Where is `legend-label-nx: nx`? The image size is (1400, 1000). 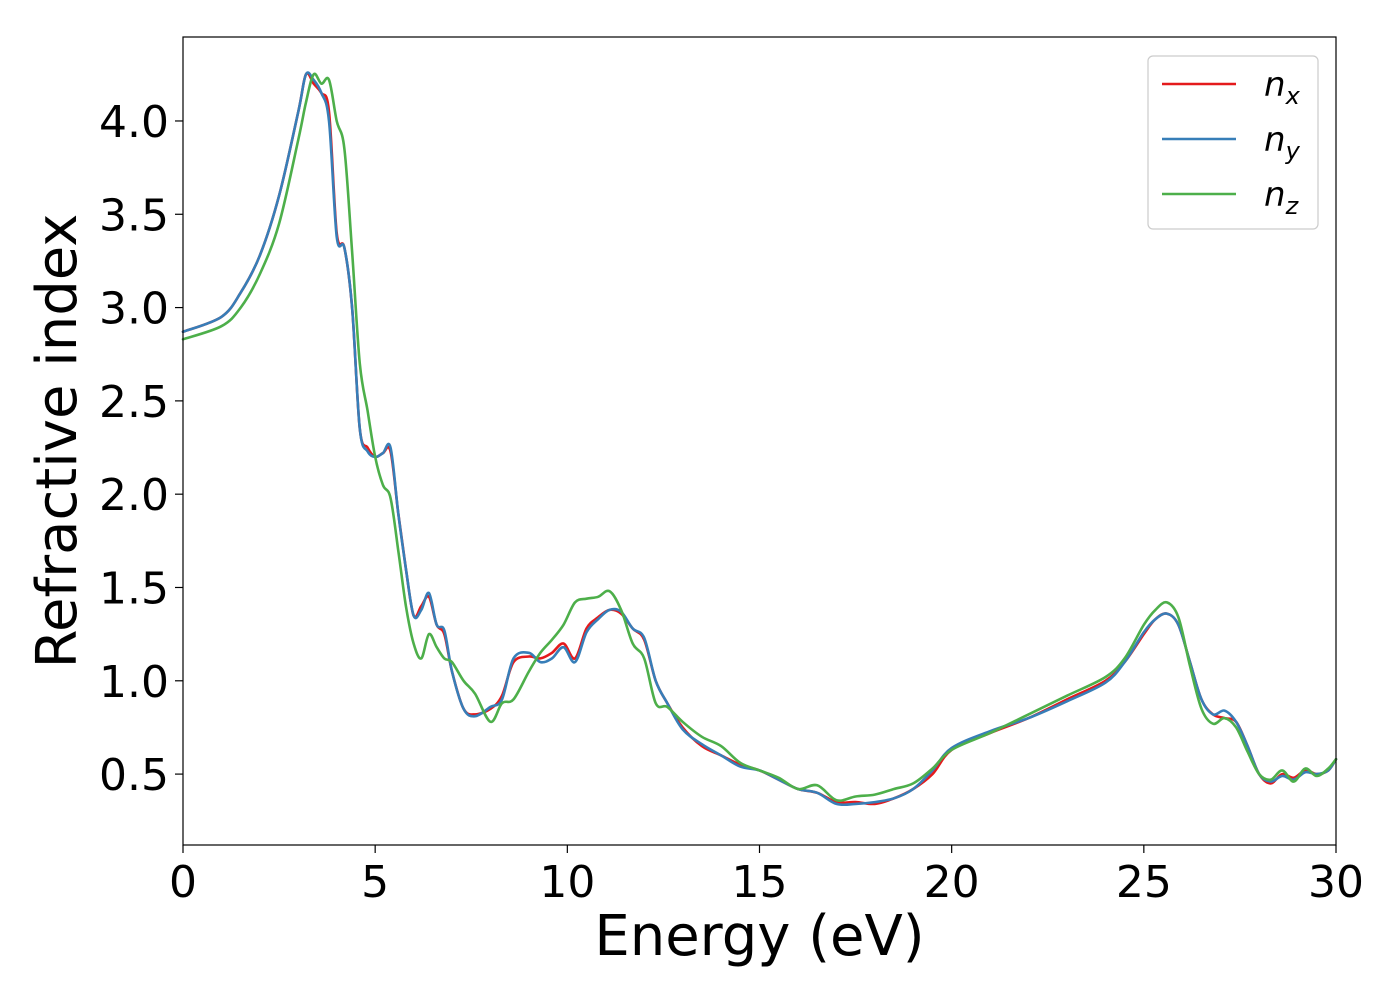 legend-label-nx: nx is located at coordinates (1282, 87).